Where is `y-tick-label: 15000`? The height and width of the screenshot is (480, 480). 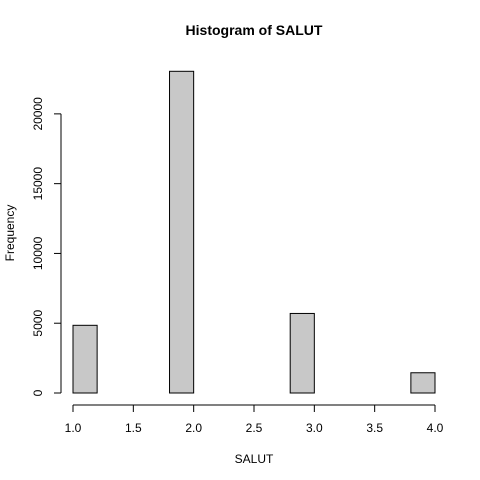 y-tick-label: 15000 is located at coordinates (38, 184).